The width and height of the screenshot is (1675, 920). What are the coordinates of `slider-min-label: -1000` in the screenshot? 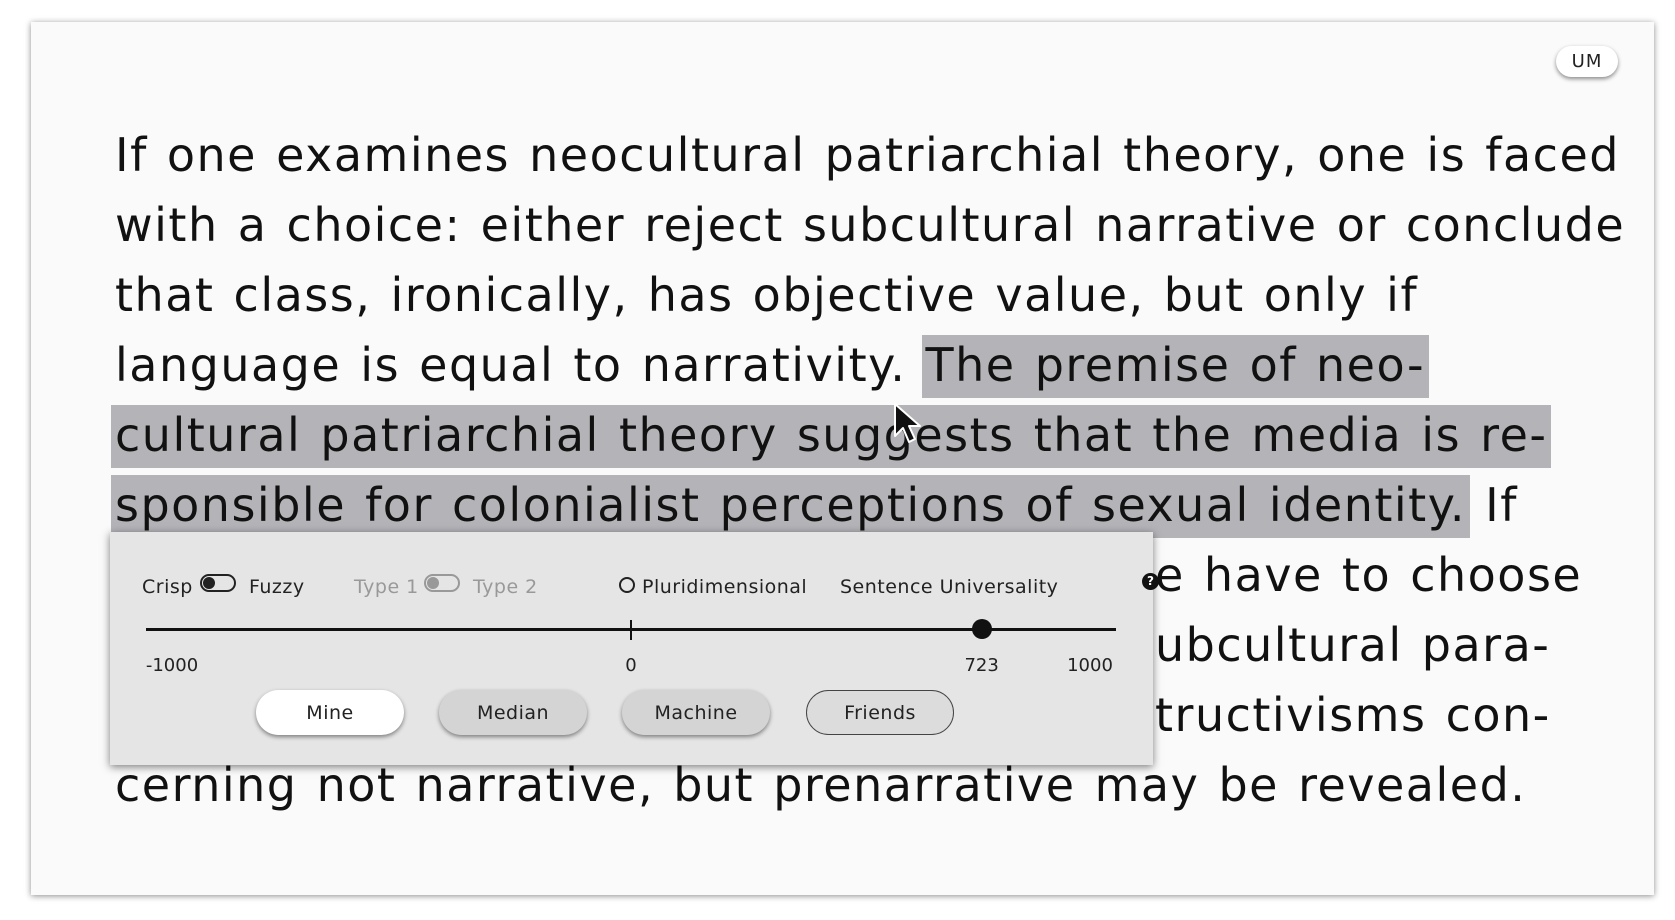 It's located at (172, 665).